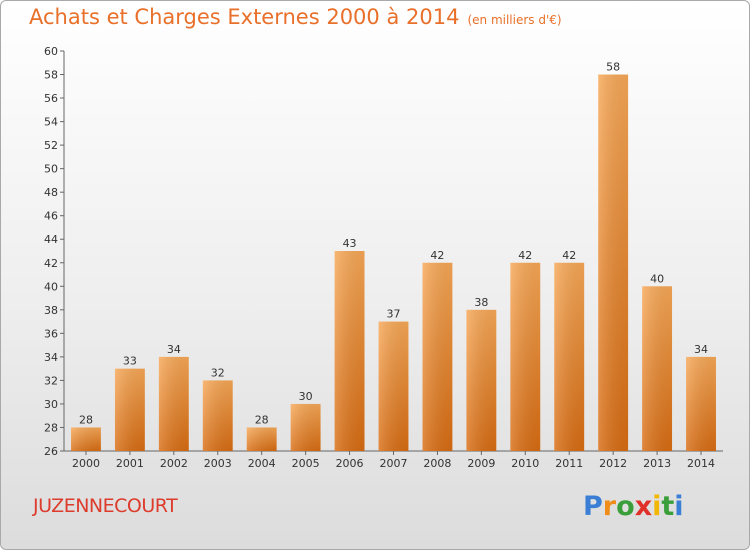  What do you see at coordinates (129, 409) in the screenshot?
I see `bar-shade-2001` at bounding box center [129, 409].